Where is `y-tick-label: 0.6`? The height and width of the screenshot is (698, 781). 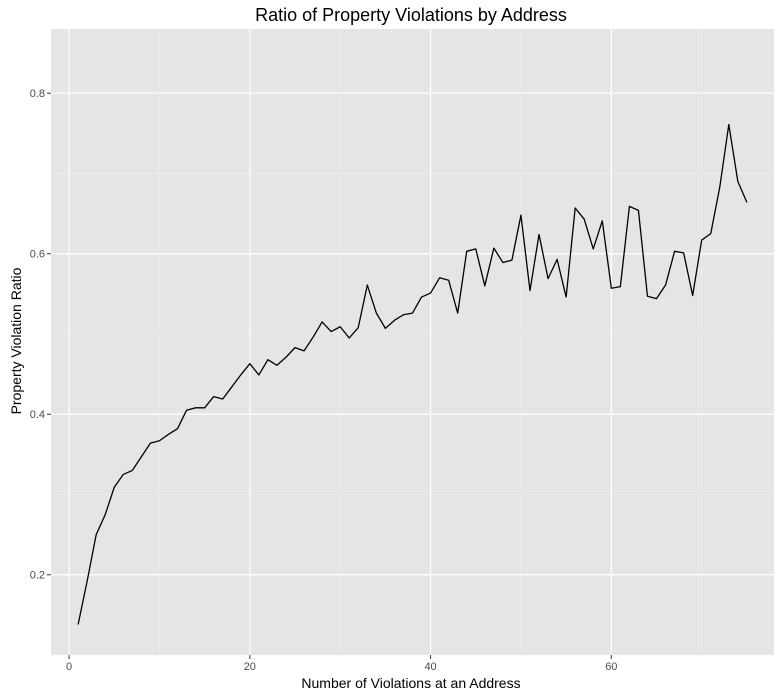
y-tick-label: 0.6 is located at coordinates (37, 255).